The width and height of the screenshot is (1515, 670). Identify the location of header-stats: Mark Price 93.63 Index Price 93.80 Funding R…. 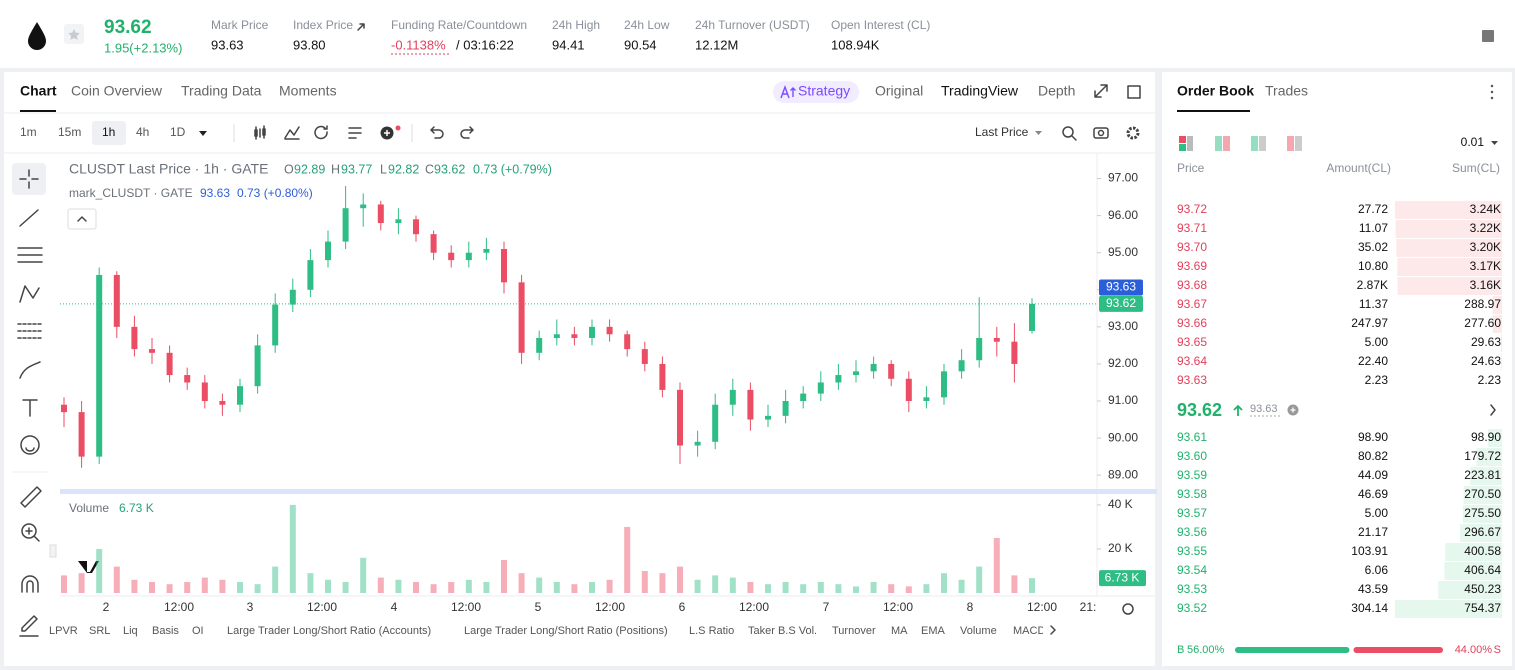
(570, 36).